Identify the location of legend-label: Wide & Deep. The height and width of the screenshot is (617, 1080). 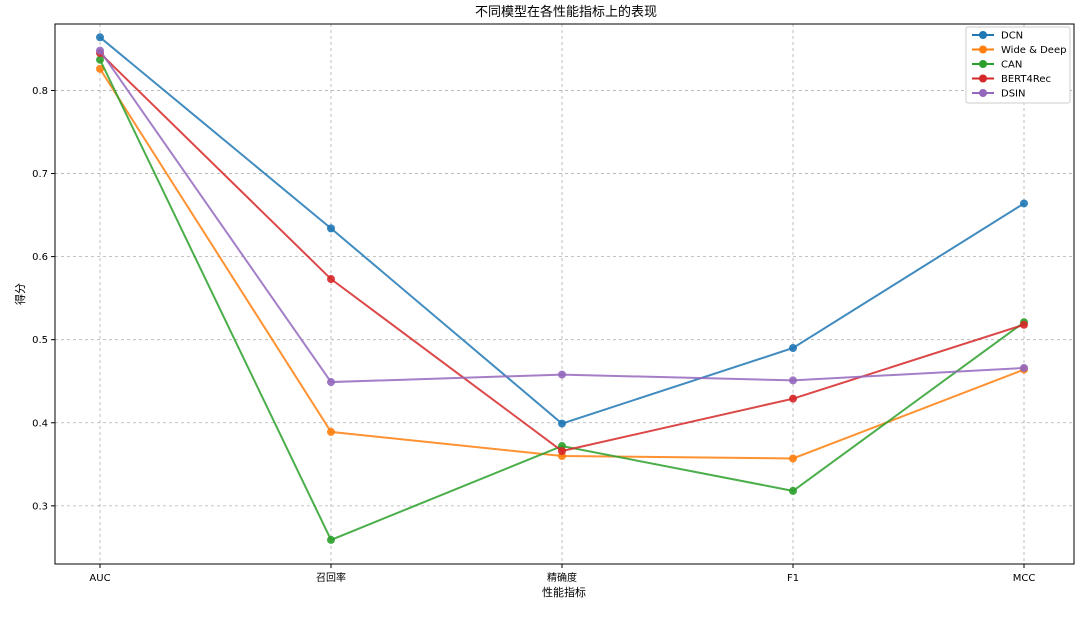
(1033, 50).